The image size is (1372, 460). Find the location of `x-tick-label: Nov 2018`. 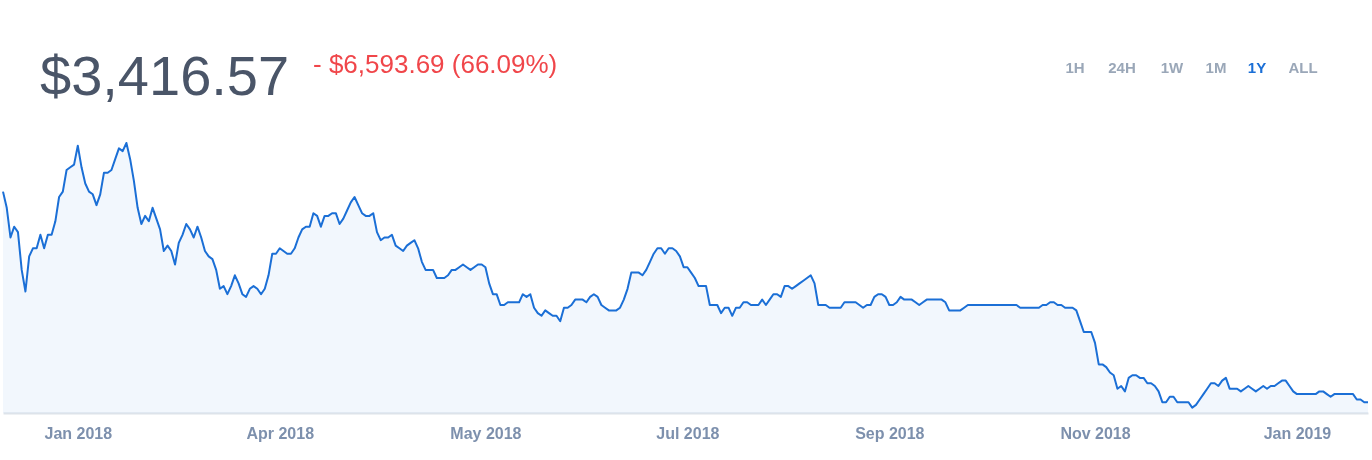

x-tick-label: Nov 2018 is located at coordinates (1095, 433).